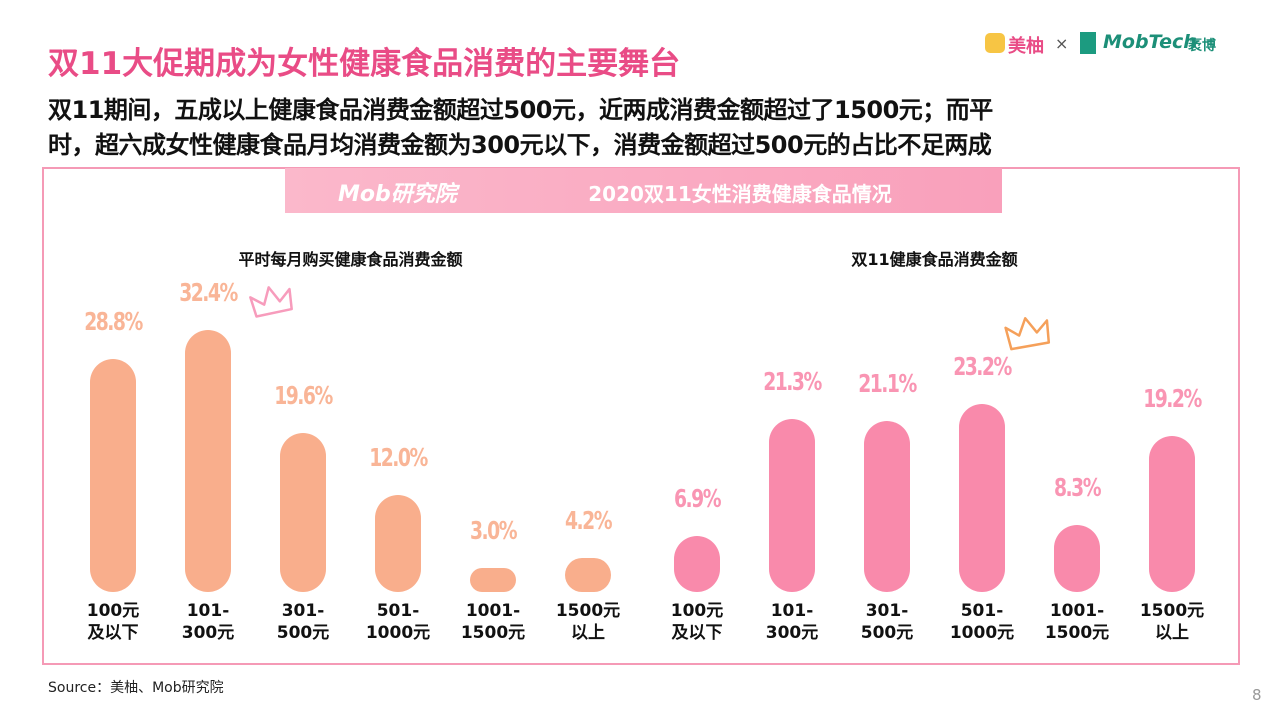  What do you see at coordinates (740, 194) in the screenshot?
I see `banner-title: 2020双11女性消费健康食品情况` at bounding box center [740, 194].